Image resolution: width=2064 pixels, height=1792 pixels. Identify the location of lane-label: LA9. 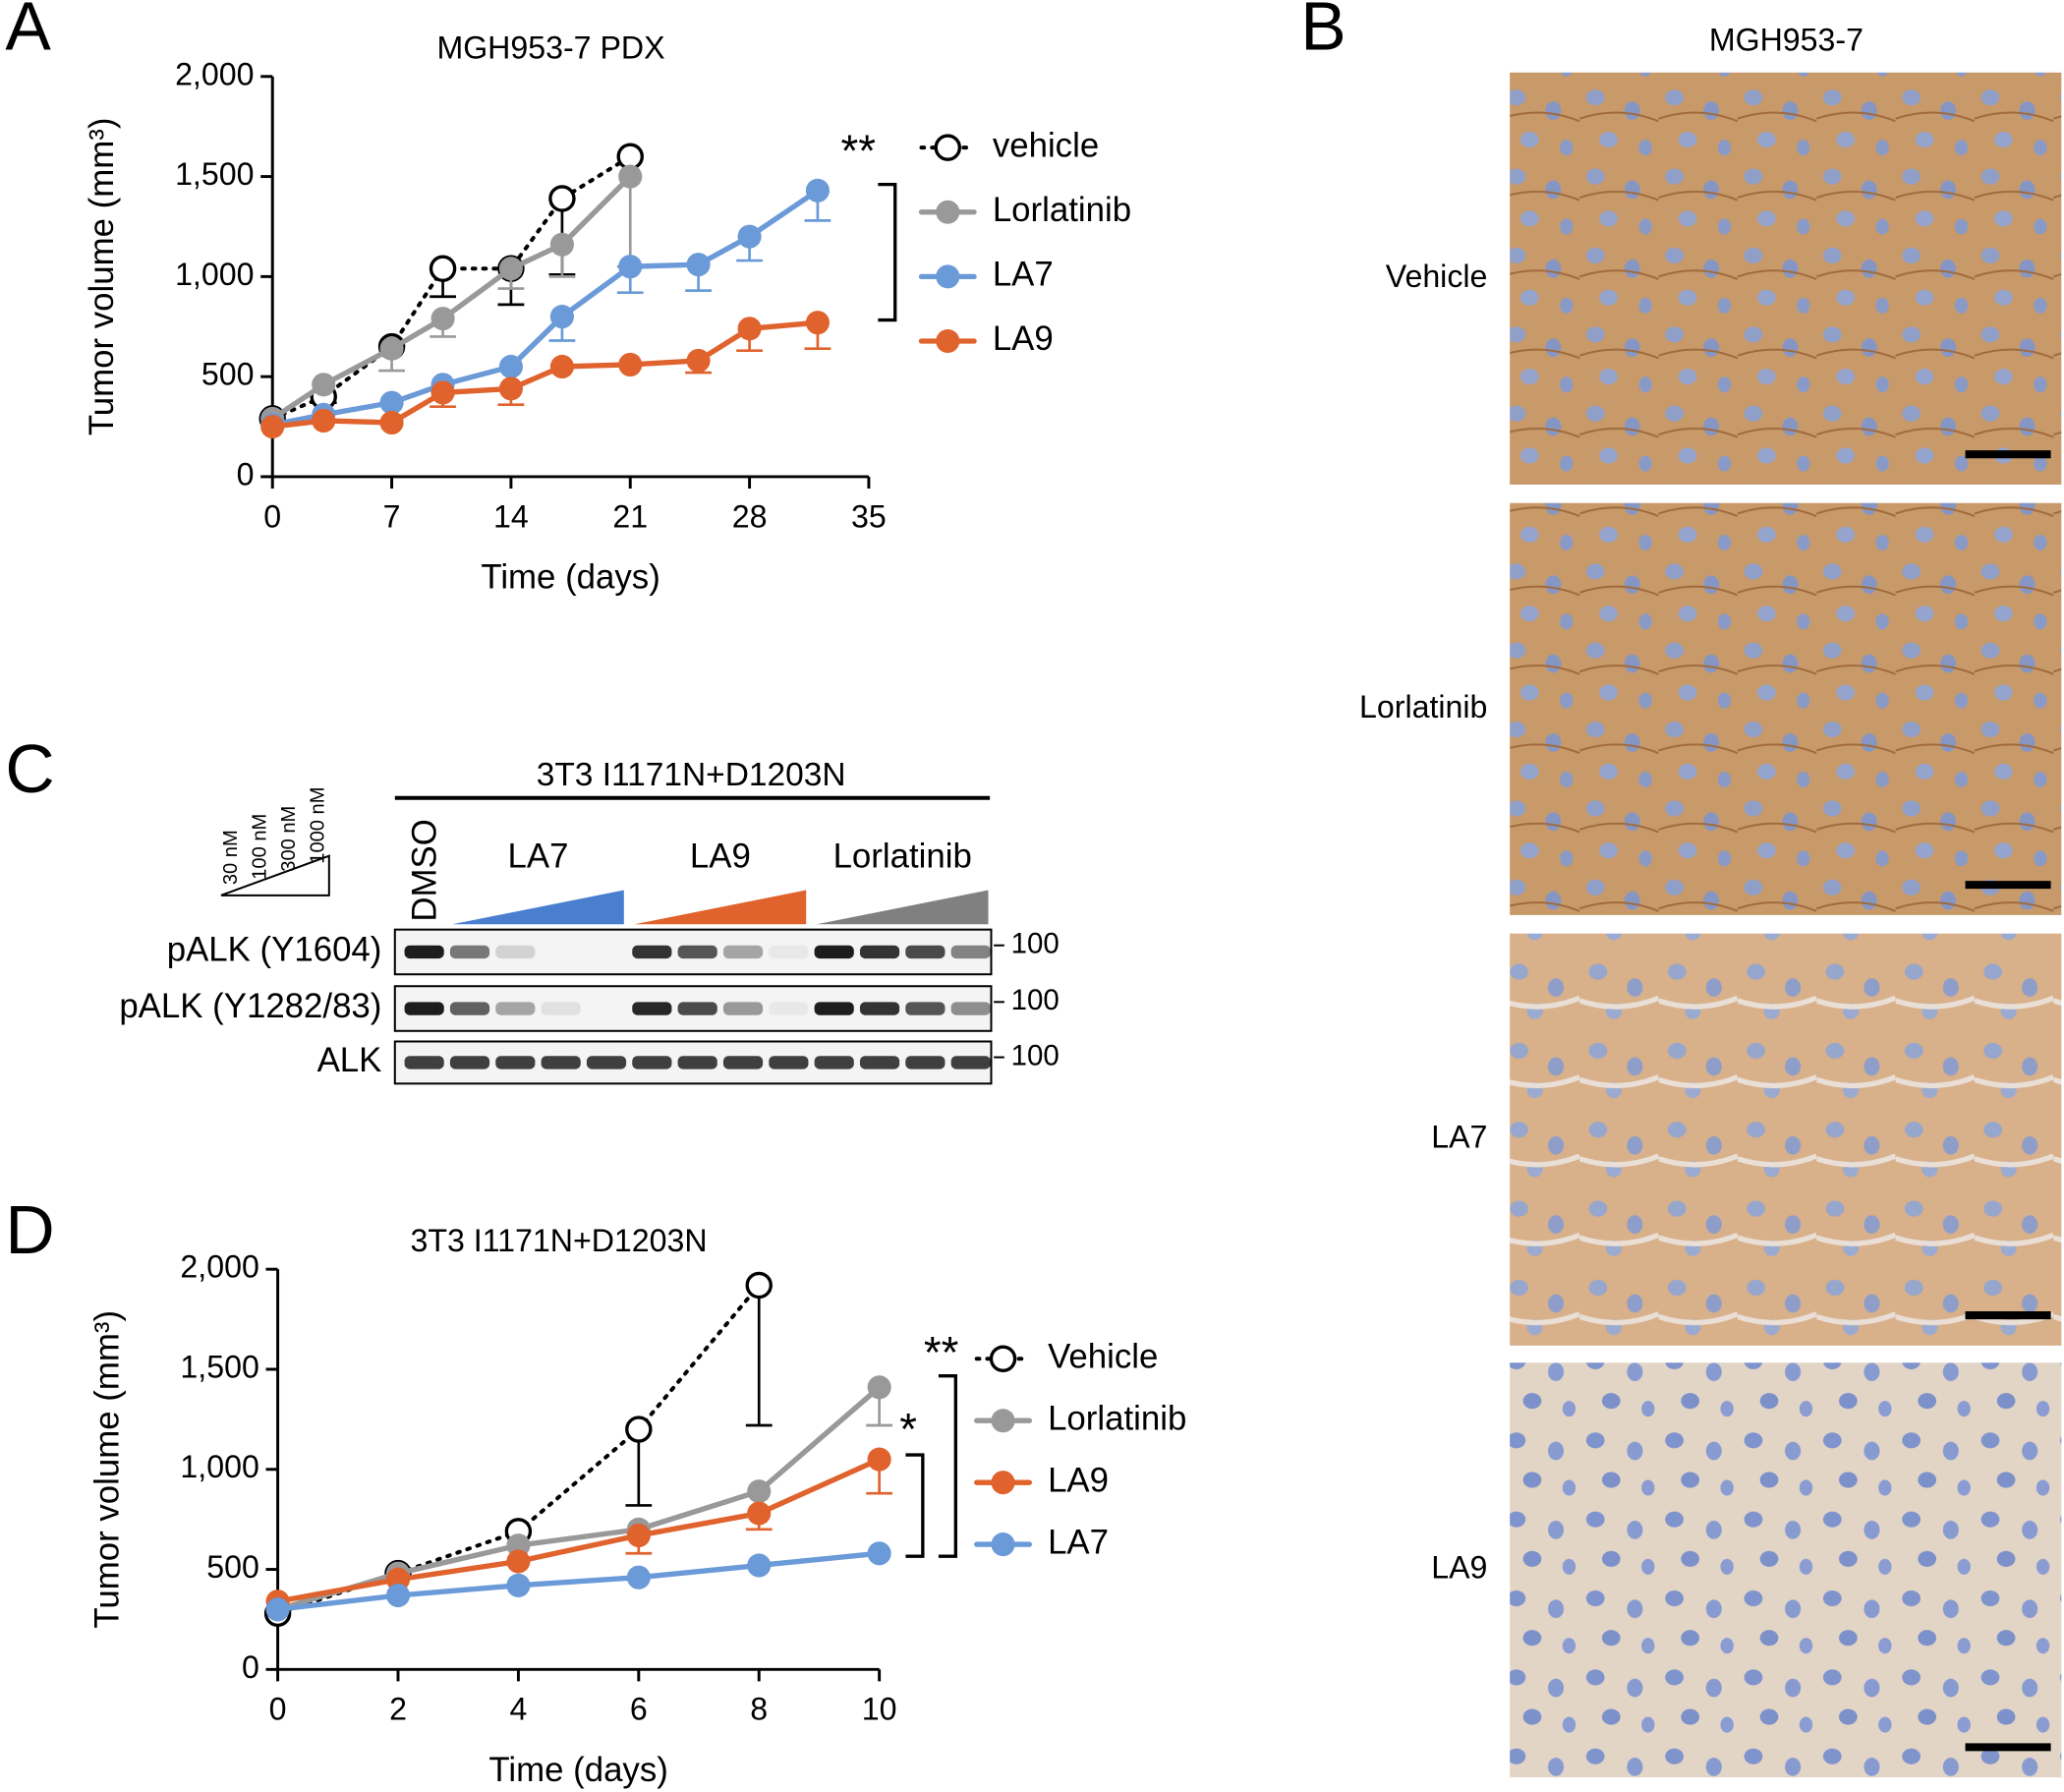
(720, 857).